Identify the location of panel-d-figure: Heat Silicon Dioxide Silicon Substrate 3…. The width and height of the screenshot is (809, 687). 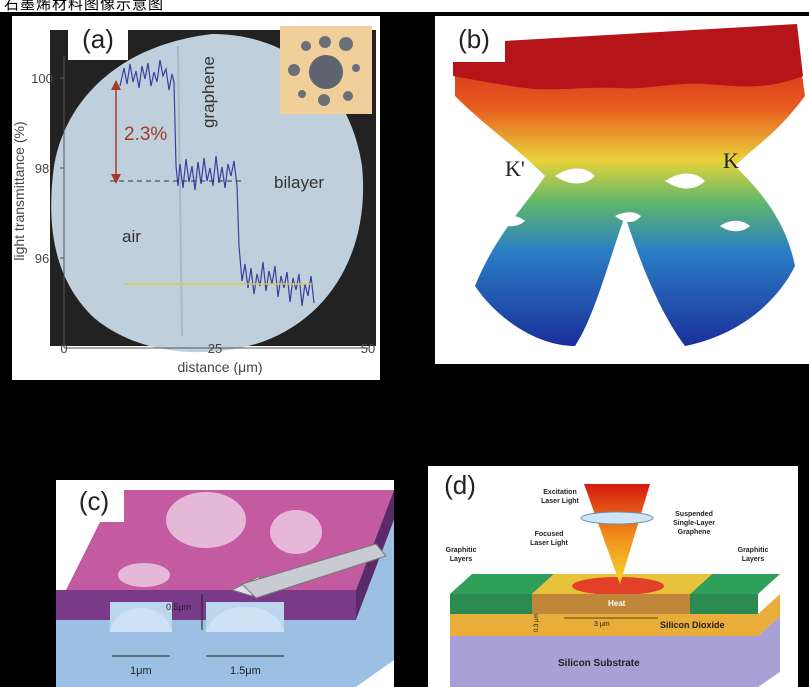
(615, 585).